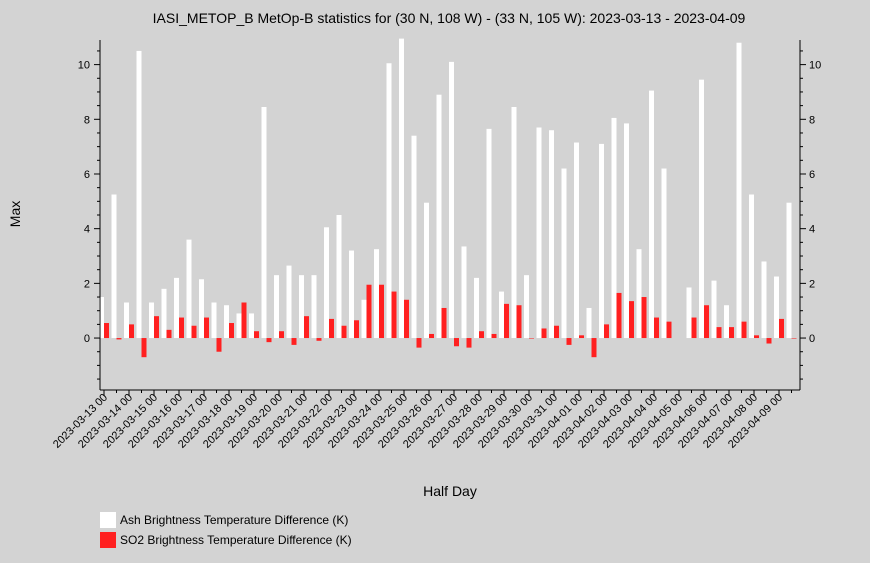  What do you see at coordinates (450, 491) in the screenshot?
I see `x-axis-label: Half Day` at bounding box center [450, 491].